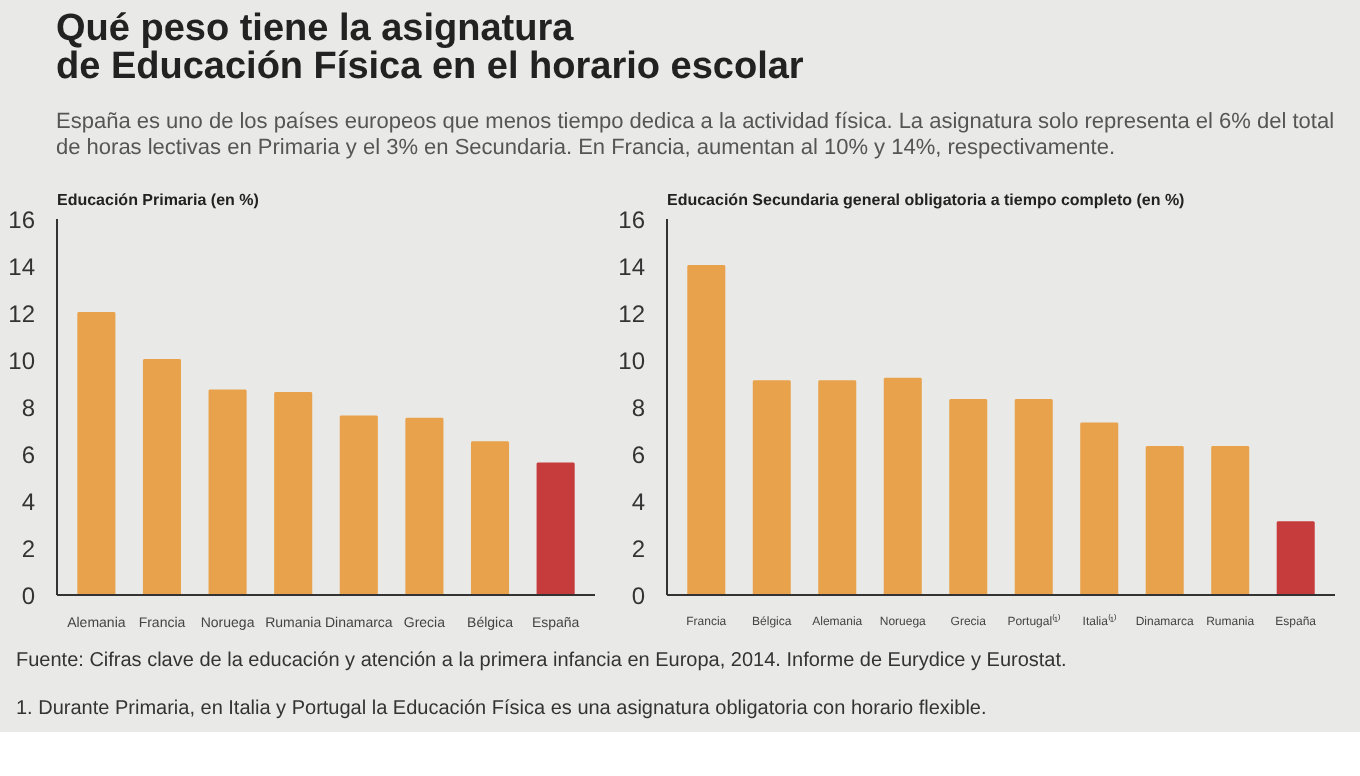 Image resolution: width=1360 pixels, height=776 pixels. Describe the element at coordinates (430, 48) in the screenshot. I see `chart-title: Qué peso tiene la asignatura de Educación Física en el horario escolar` at that location.